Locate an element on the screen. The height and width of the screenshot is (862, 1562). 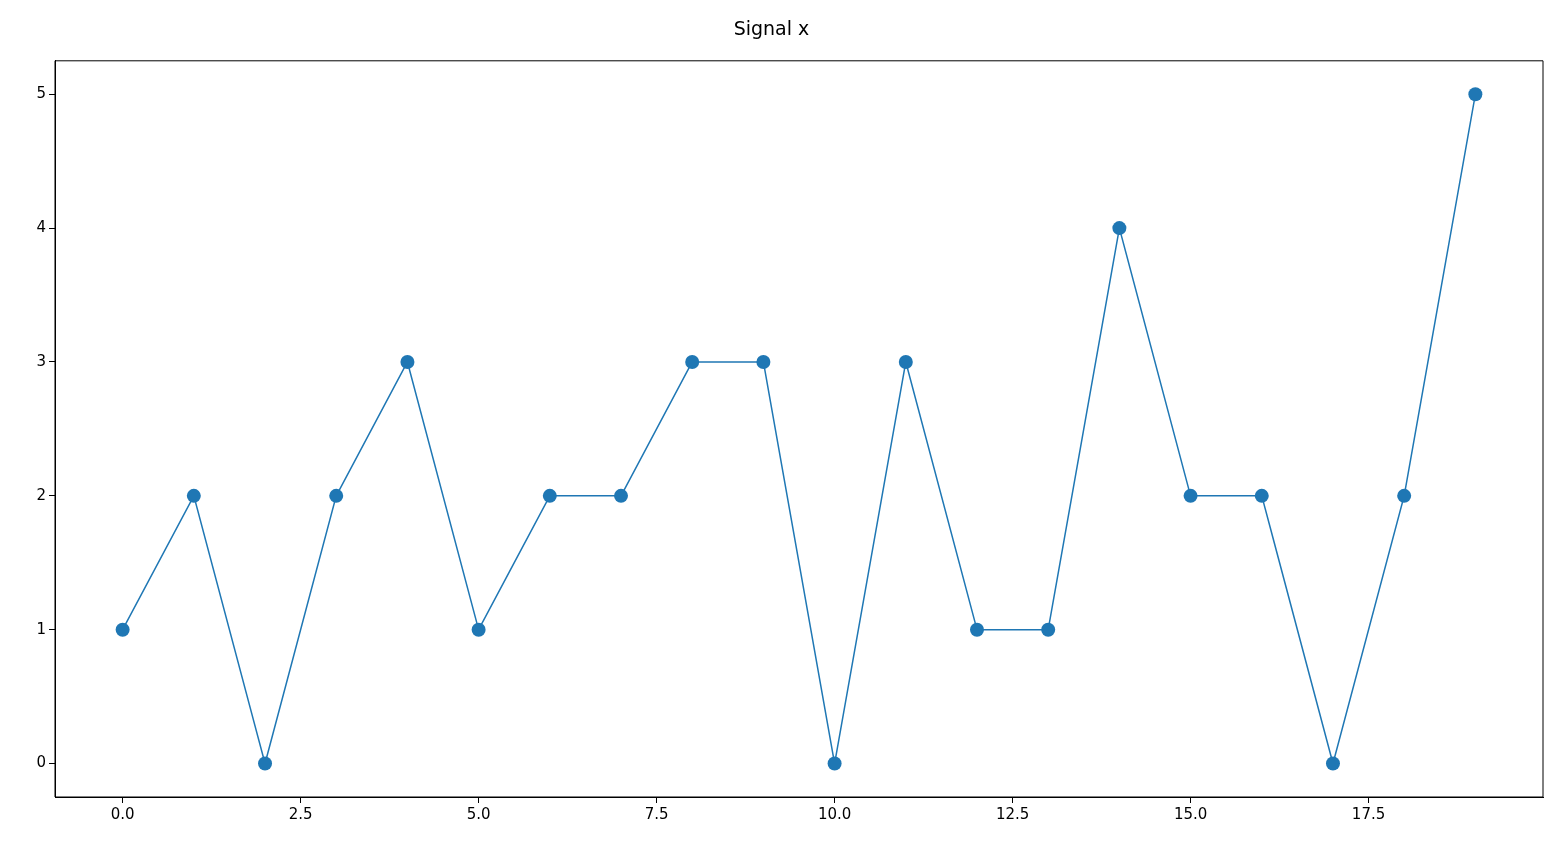
y-tick-label: 0 is located at coordinates (41, 762).